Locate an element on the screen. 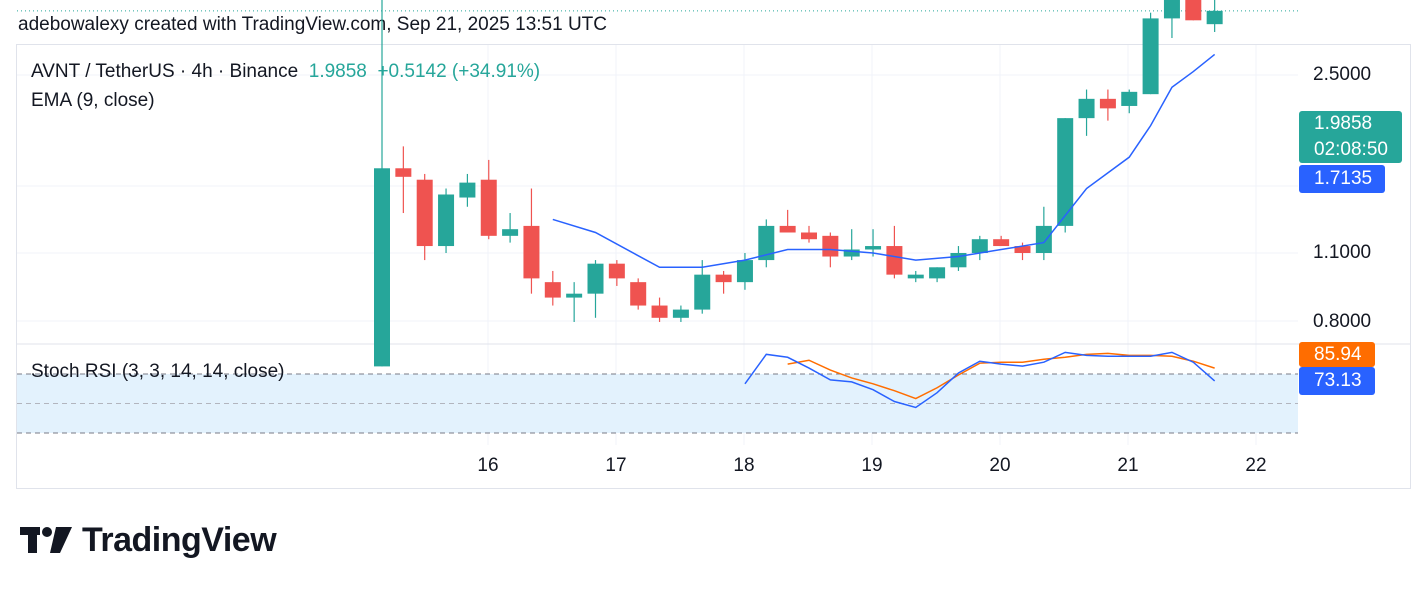  y-axis-label: 1.1000 is located at coordinates (1342, 252).